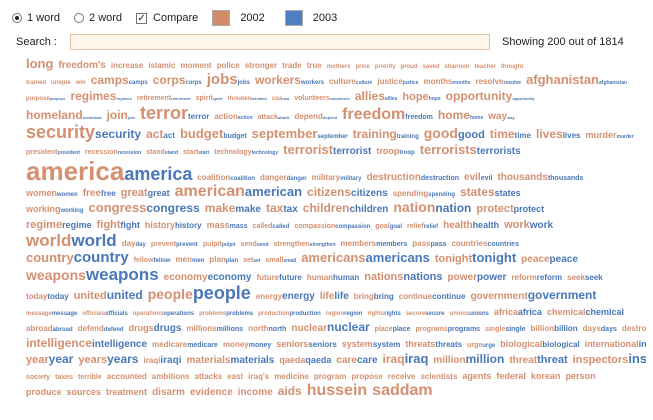 The image size is (653, 420). What do you see at coordinates (454, 134) in the screenshot?
I see `cloud-word: goodgood` at bounding box center [454, 134].